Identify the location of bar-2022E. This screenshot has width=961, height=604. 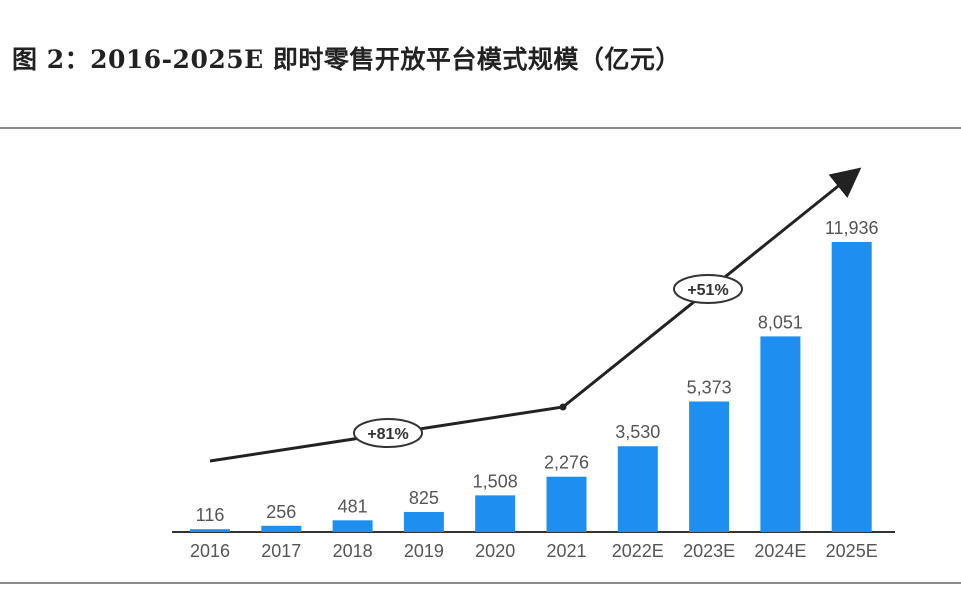
(637, 489).